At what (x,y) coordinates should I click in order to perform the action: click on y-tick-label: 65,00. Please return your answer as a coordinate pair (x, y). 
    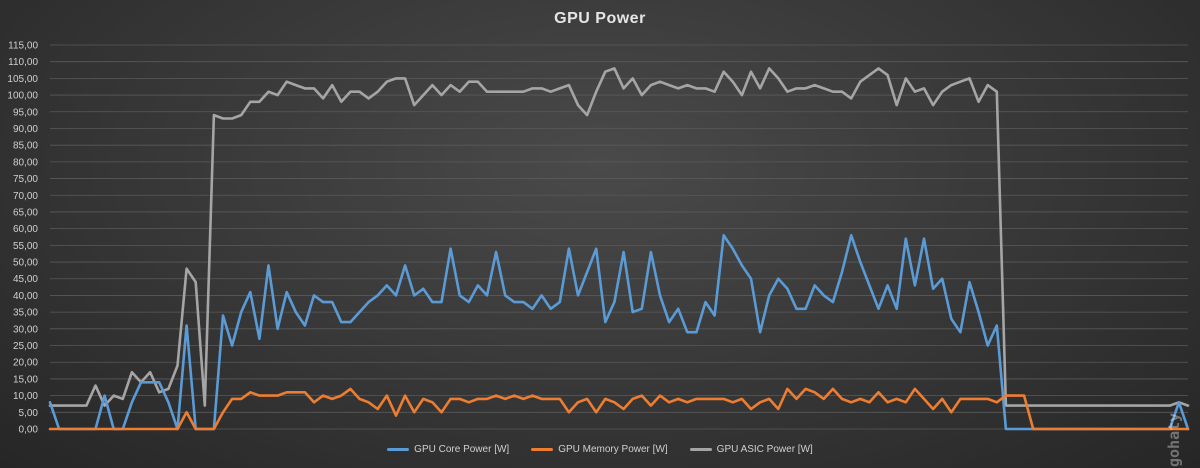
    Looking at the image, I should click on (25, 212).